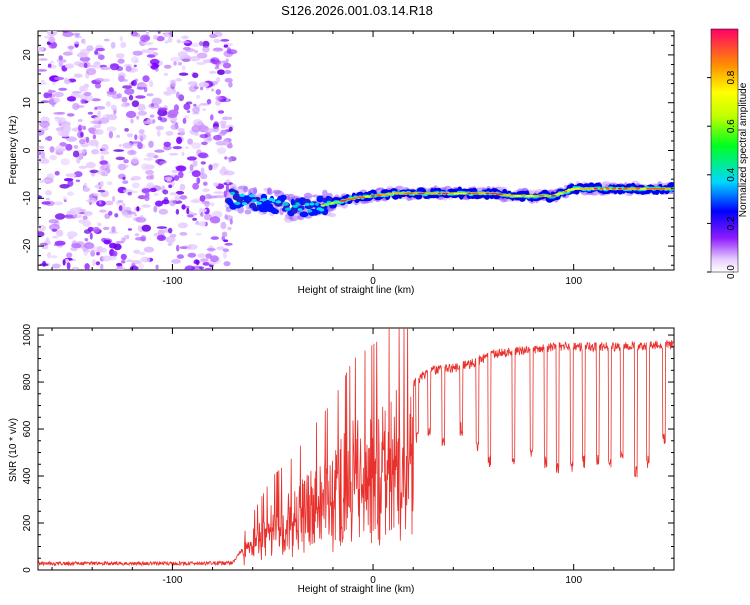  What do you see at coordinates (27, 245) in the screenshot?
I see `y-tick-label: -20` at bounding box center [27, 245].